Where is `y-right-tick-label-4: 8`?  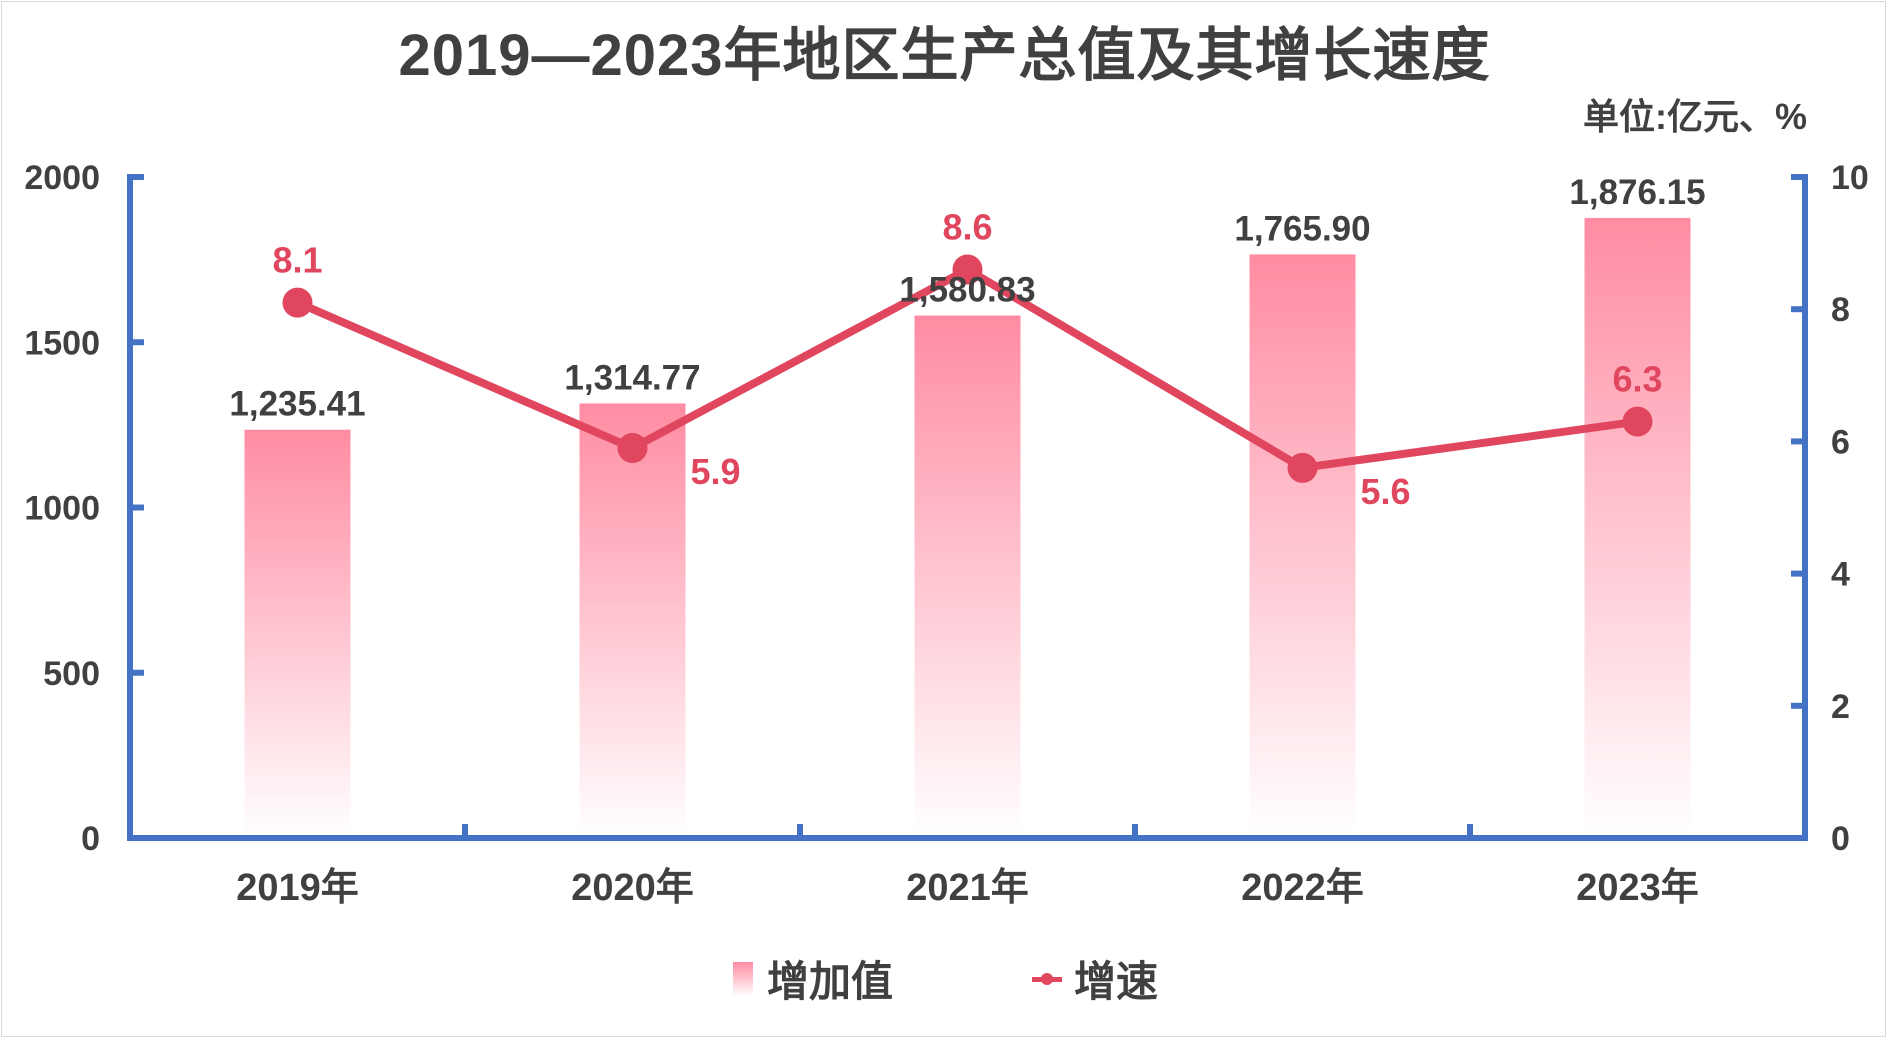 y-right-tick-label-4: 8 is located at coordinates (1840, 310).